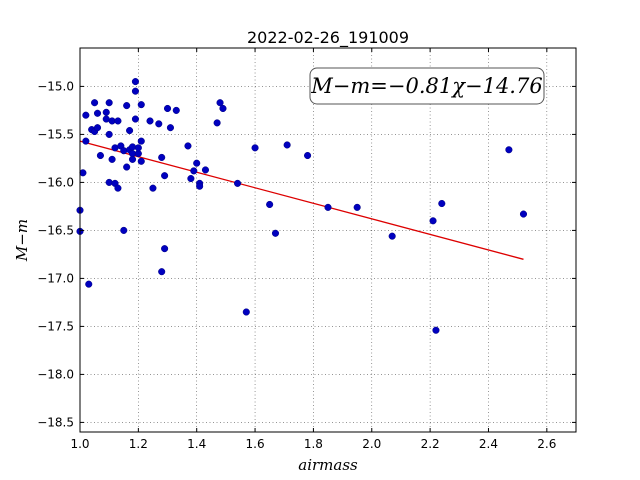 The image size is (640, 480). What do you see at coordinates (488, 444) in the screenshot?
I see `x-tick-label: 2.4` at bounding box center [488, 444].